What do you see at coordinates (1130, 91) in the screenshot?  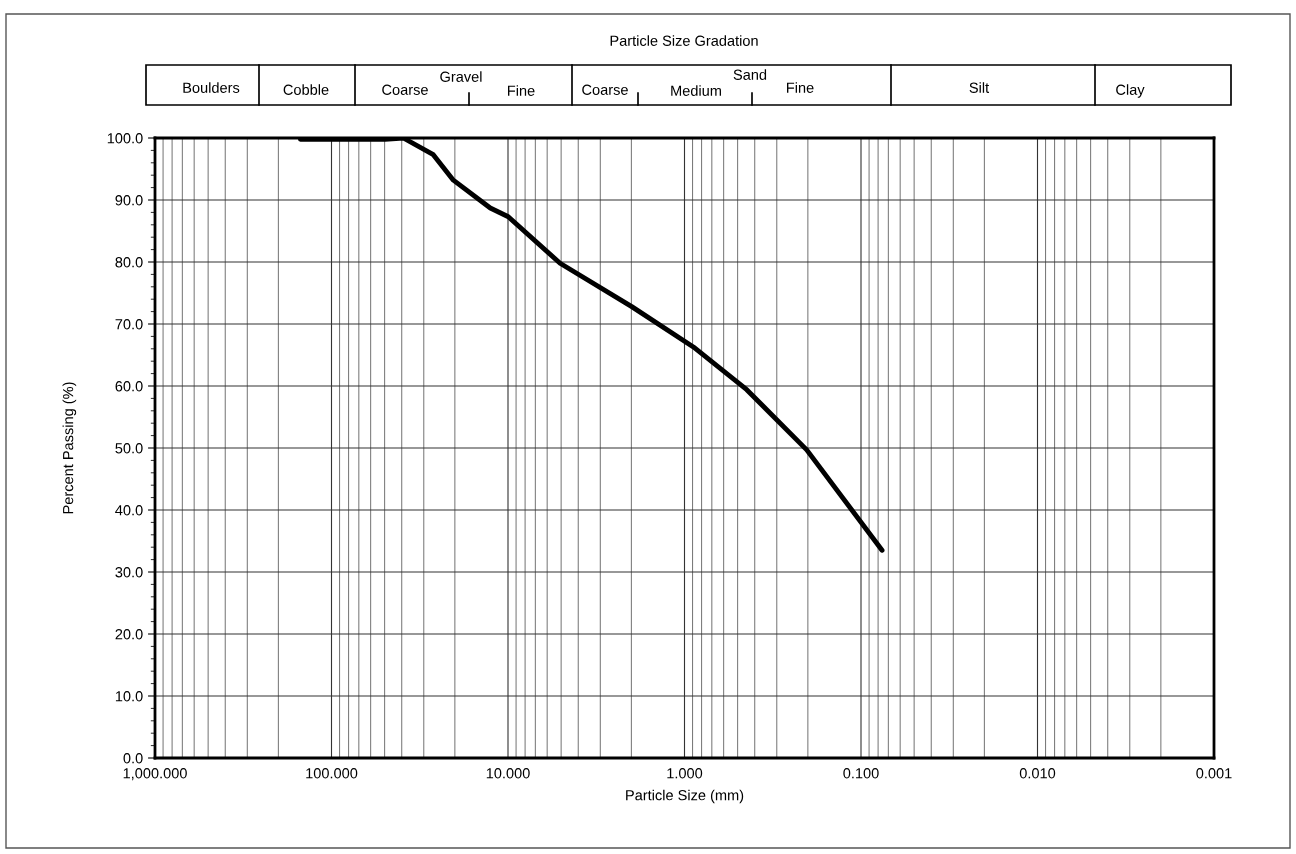 I see `text: Clay` at bounding box center [1130, 91].